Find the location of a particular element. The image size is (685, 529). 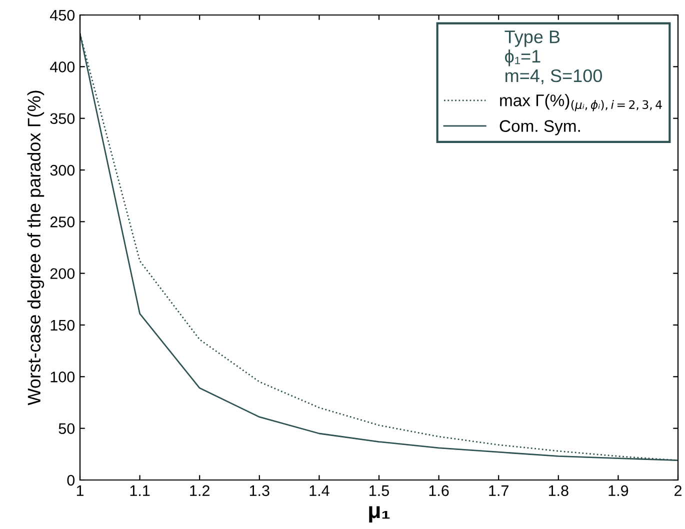

legend-label: max Γ(%)$_{(μᵢ,ϕᵢ),i=2,3,4}$ is located at coordinates (581, 103).